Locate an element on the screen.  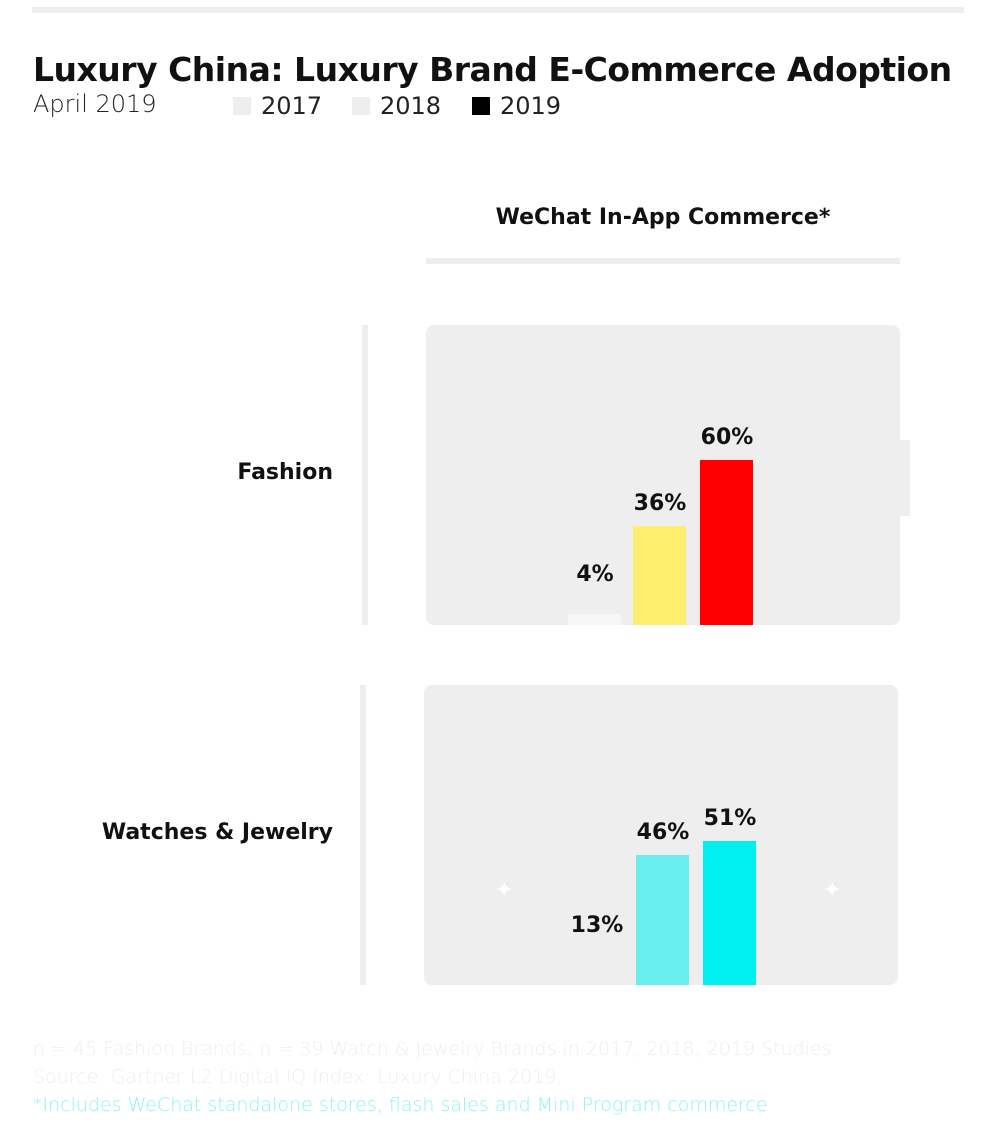
data-label: 4% is located at coordinates (595, 574).